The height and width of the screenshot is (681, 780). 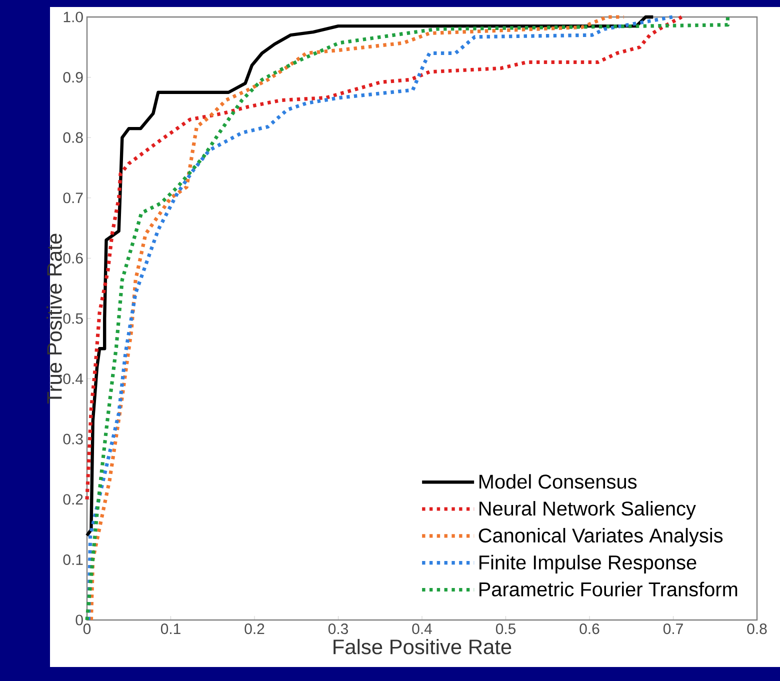 I want to click on y-tick-label: 0, so click(x=79, y=620).